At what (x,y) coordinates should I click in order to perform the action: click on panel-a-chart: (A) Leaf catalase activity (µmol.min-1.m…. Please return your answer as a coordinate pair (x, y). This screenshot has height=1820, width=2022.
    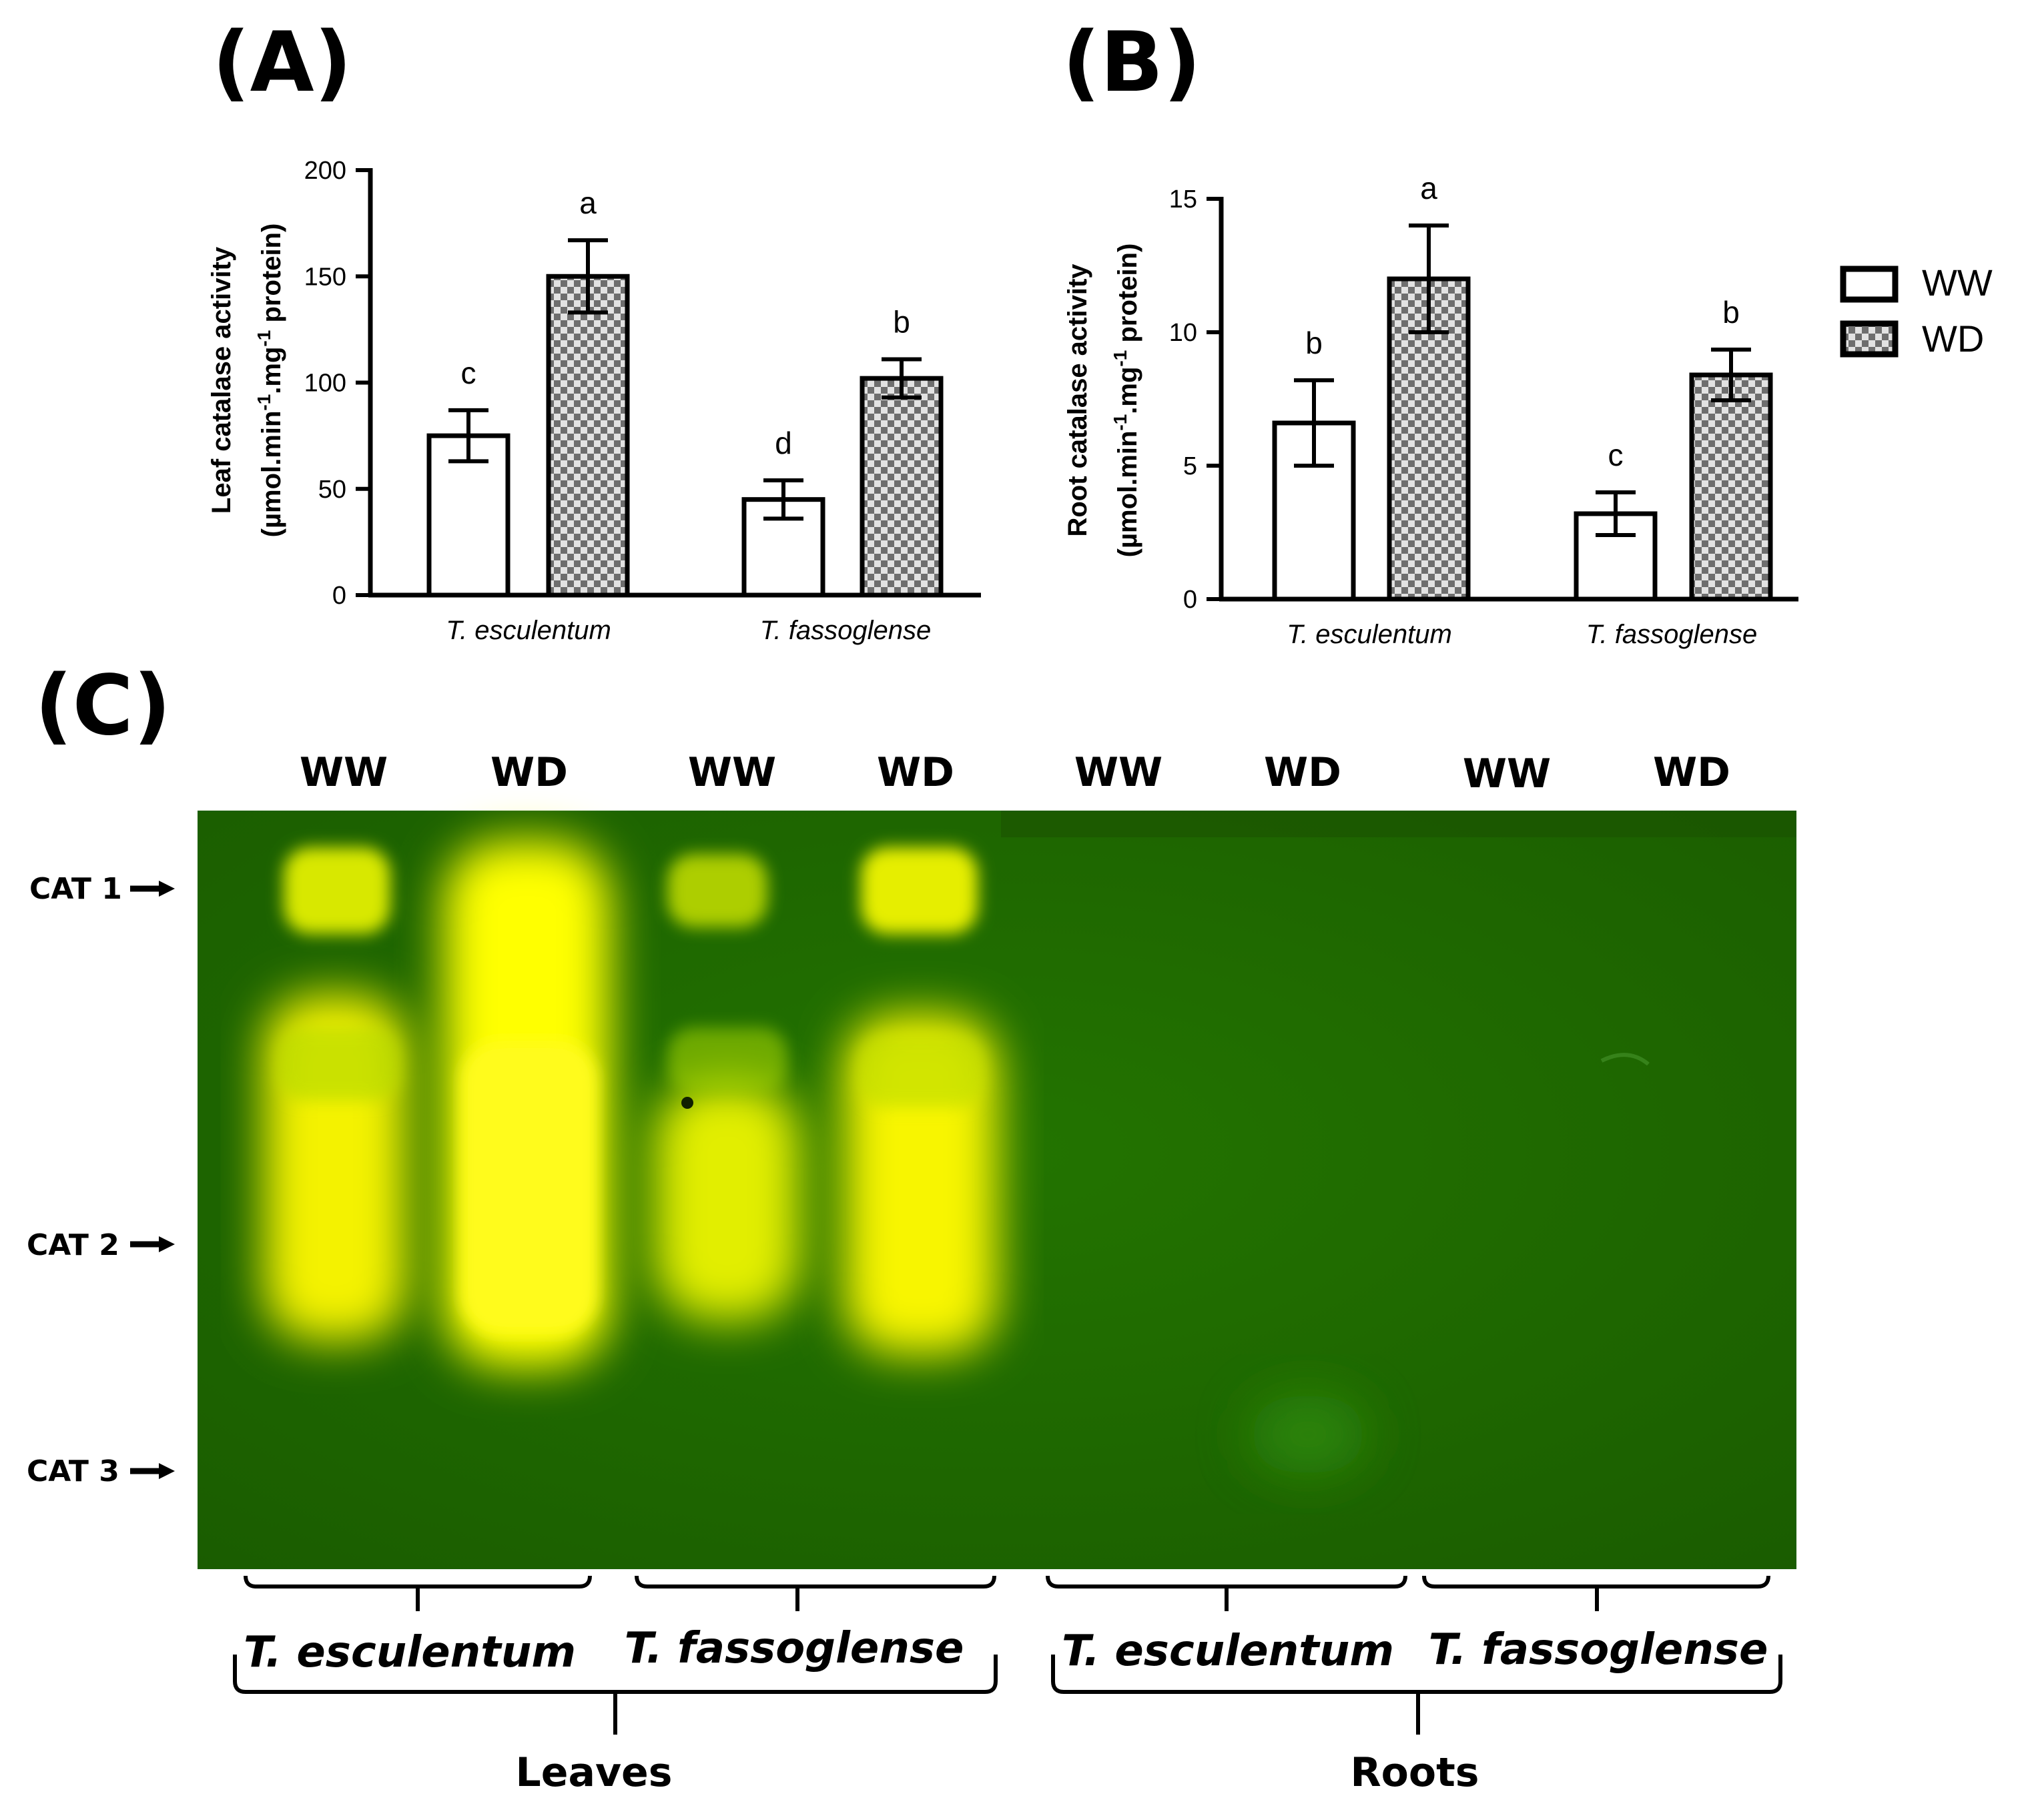
    Looking at the image, I should click on (594, 330).